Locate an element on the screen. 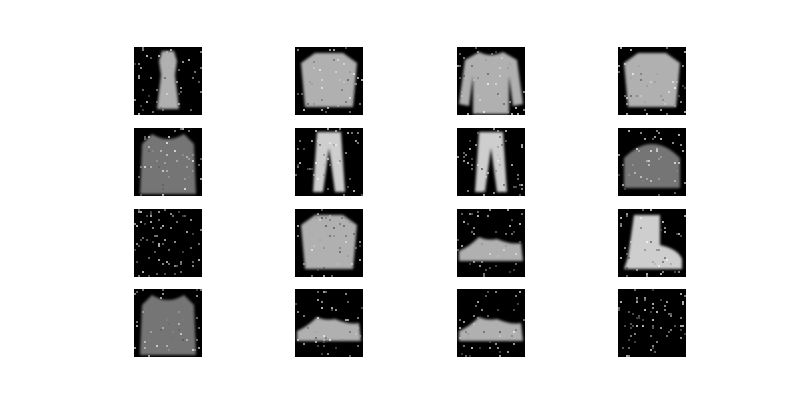 The height and width of the screenshot is (400, 800). generated-tile-r4c1 is located at coordinates (168, 323).